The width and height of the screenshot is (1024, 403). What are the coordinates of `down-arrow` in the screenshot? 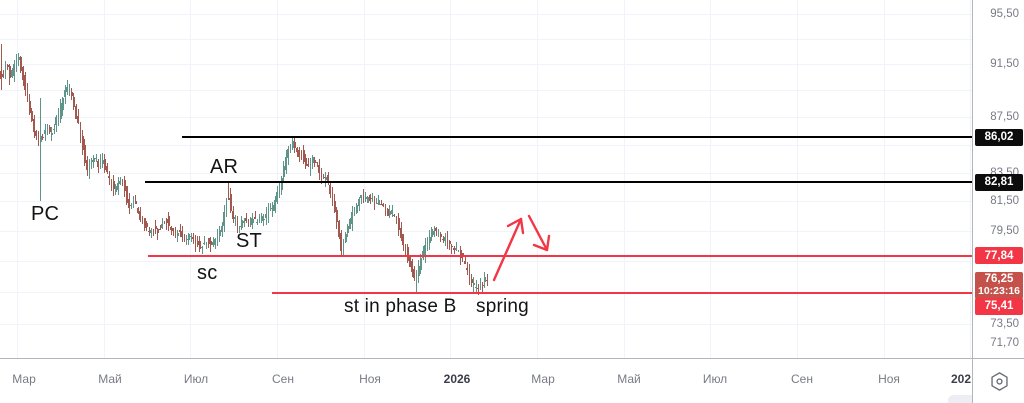 It's located at (538, 233).